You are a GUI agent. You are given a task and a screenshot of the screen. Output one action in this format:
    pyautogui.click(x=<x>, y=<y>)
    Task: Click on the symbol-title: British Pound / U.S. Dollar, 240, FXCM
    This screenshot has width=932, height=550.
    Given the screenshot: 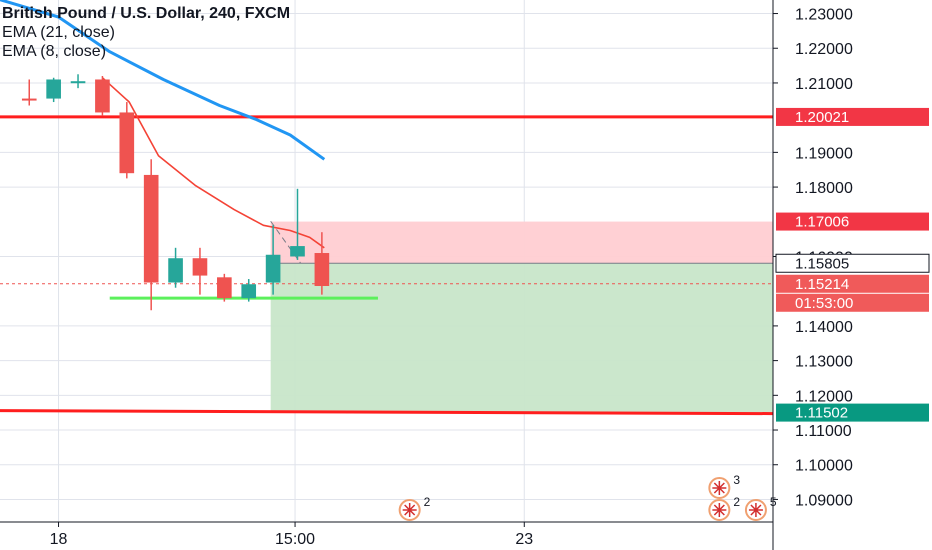 What is the action you would take?
    pyautogui.click(x=146, y=13)
    